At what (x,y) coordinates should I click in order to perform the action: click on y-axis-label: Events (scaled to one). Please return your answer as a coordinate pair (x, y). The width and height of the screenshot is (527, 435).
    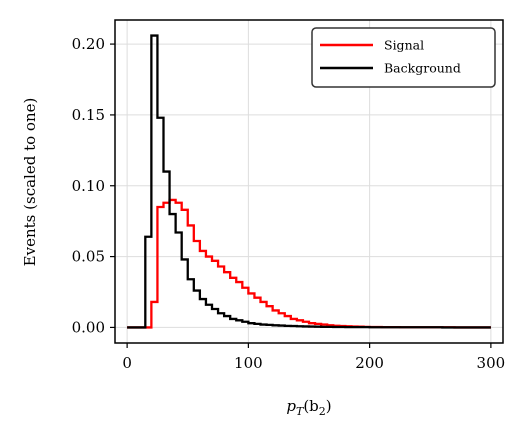
    Looking at the image, I should click on (30, 182).